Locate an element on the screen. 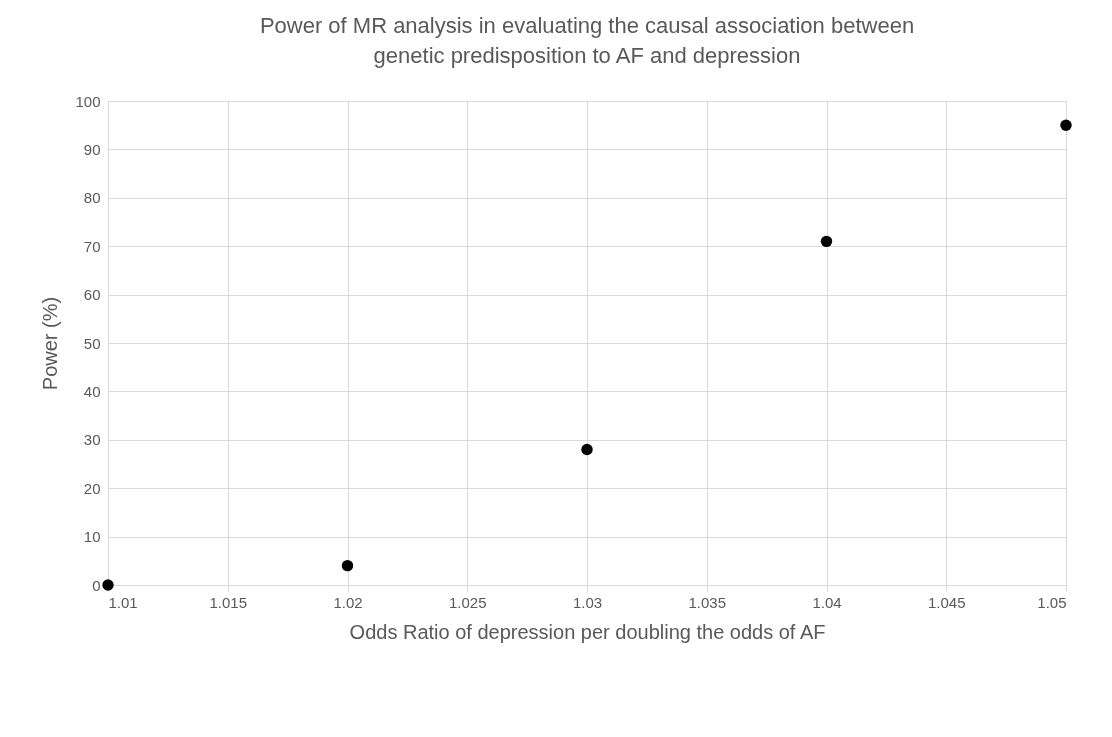 The height and width of the screenshot is (737, 1112). y-tick-label: 90 is located at coordinates (92, 149).